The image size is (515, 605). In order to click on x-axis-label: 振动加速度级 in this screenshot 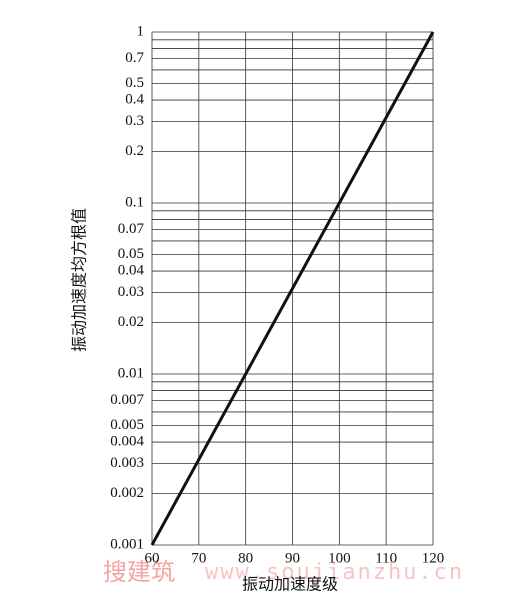, I will do `click(290, 584)`.